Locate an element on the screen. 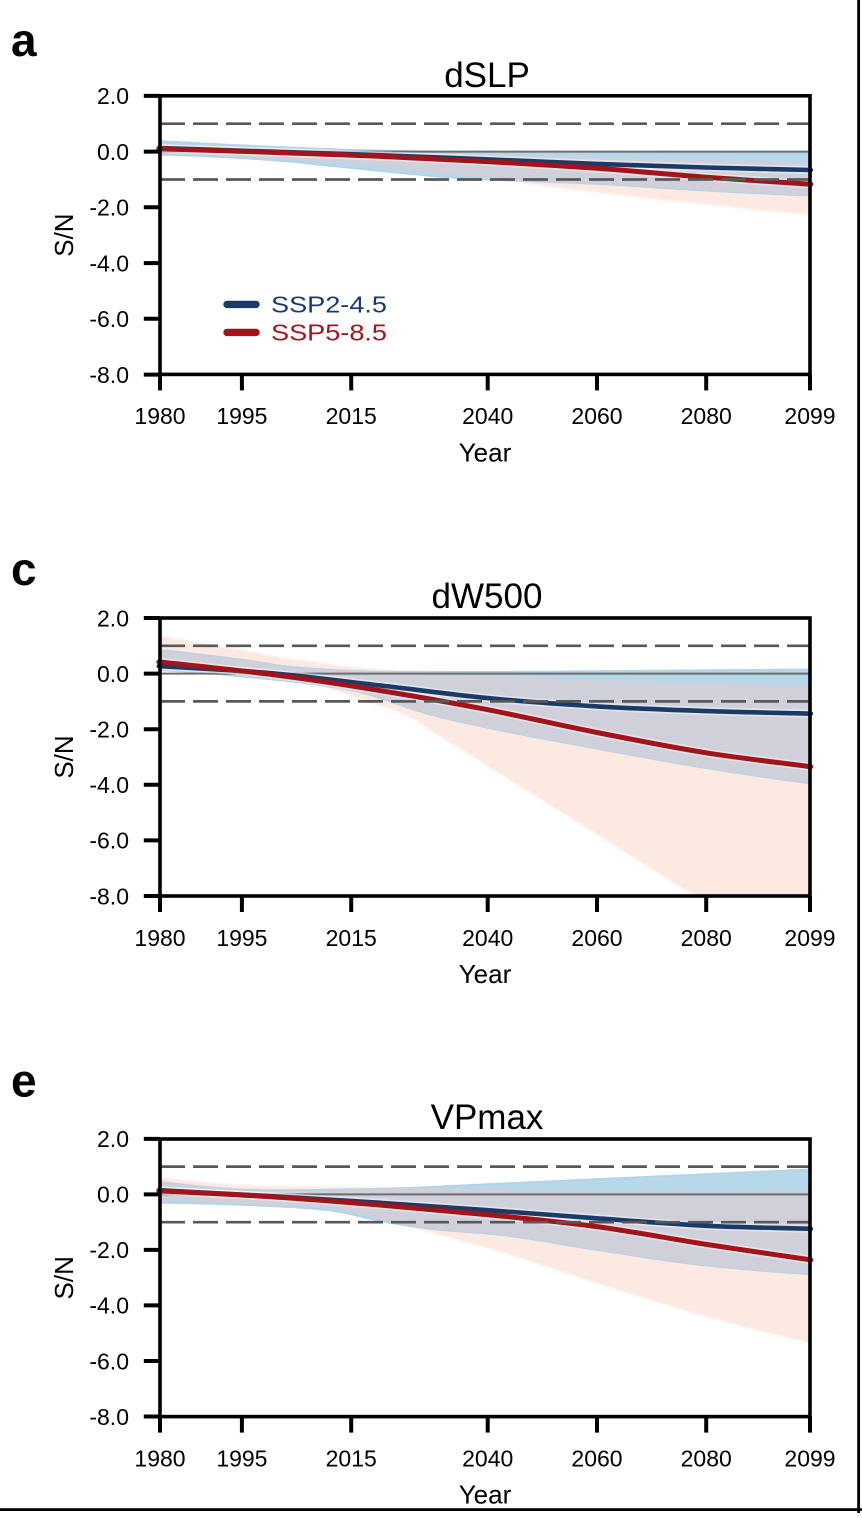 The height and width of the screenshot is (1518, 862). svg-text: c is located at coordinates (24, 569).